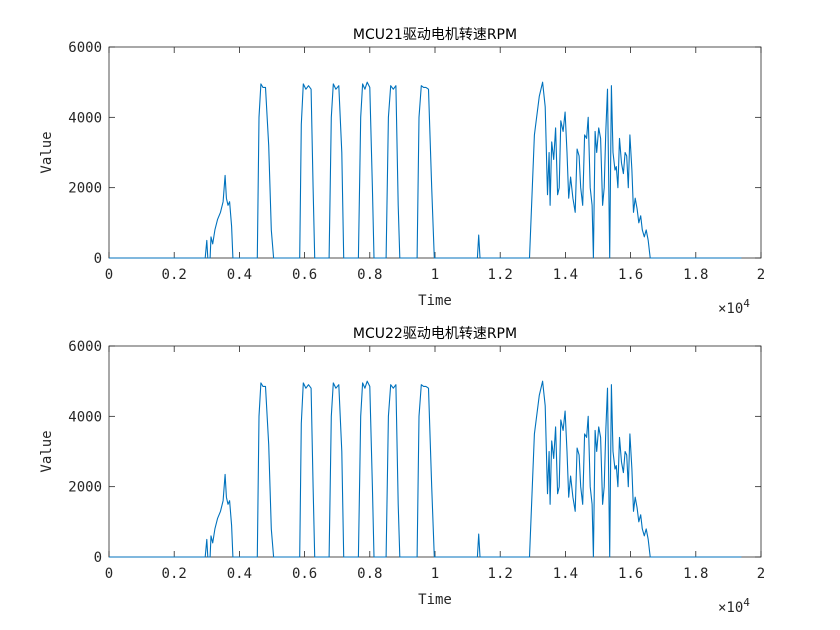  I want to click on chart-title: MCU21驱动电机转速RPM, so click(435, 35).